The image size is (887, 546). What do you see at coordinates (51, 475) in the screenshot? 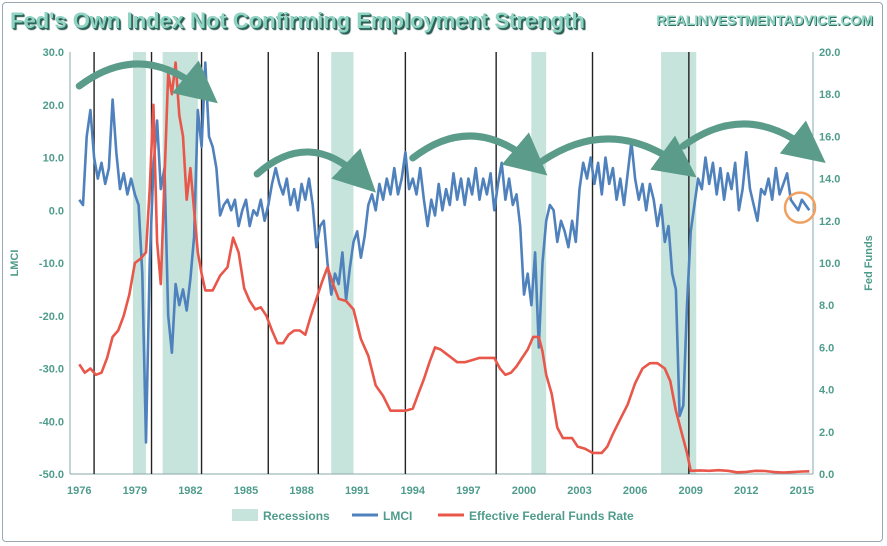
I see `left-tick-label: -50.0` at bounding box center [51, 475].